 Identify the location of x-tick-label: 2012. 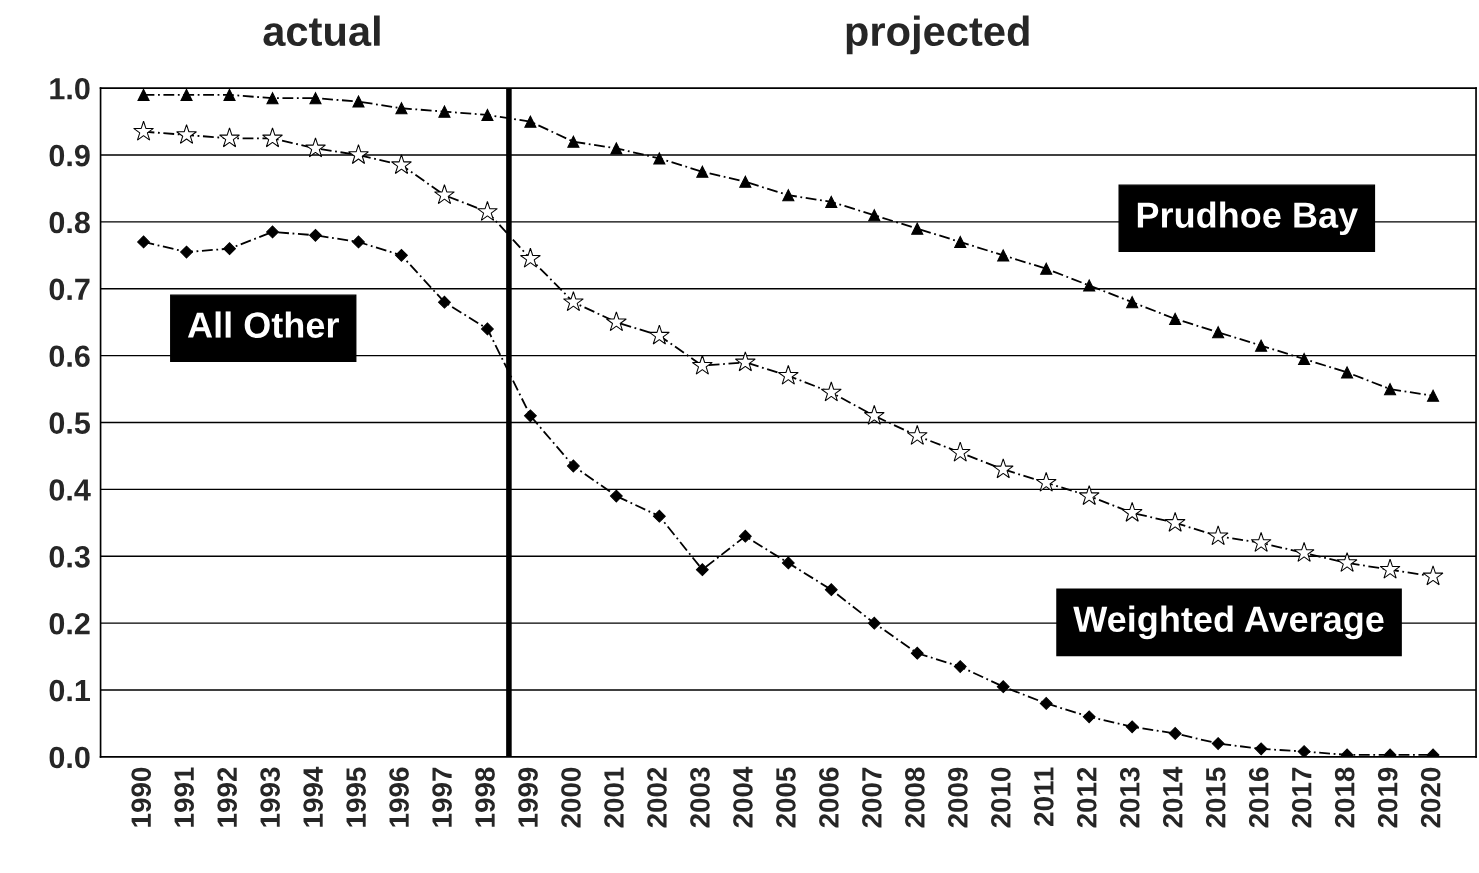
(1086, 797).